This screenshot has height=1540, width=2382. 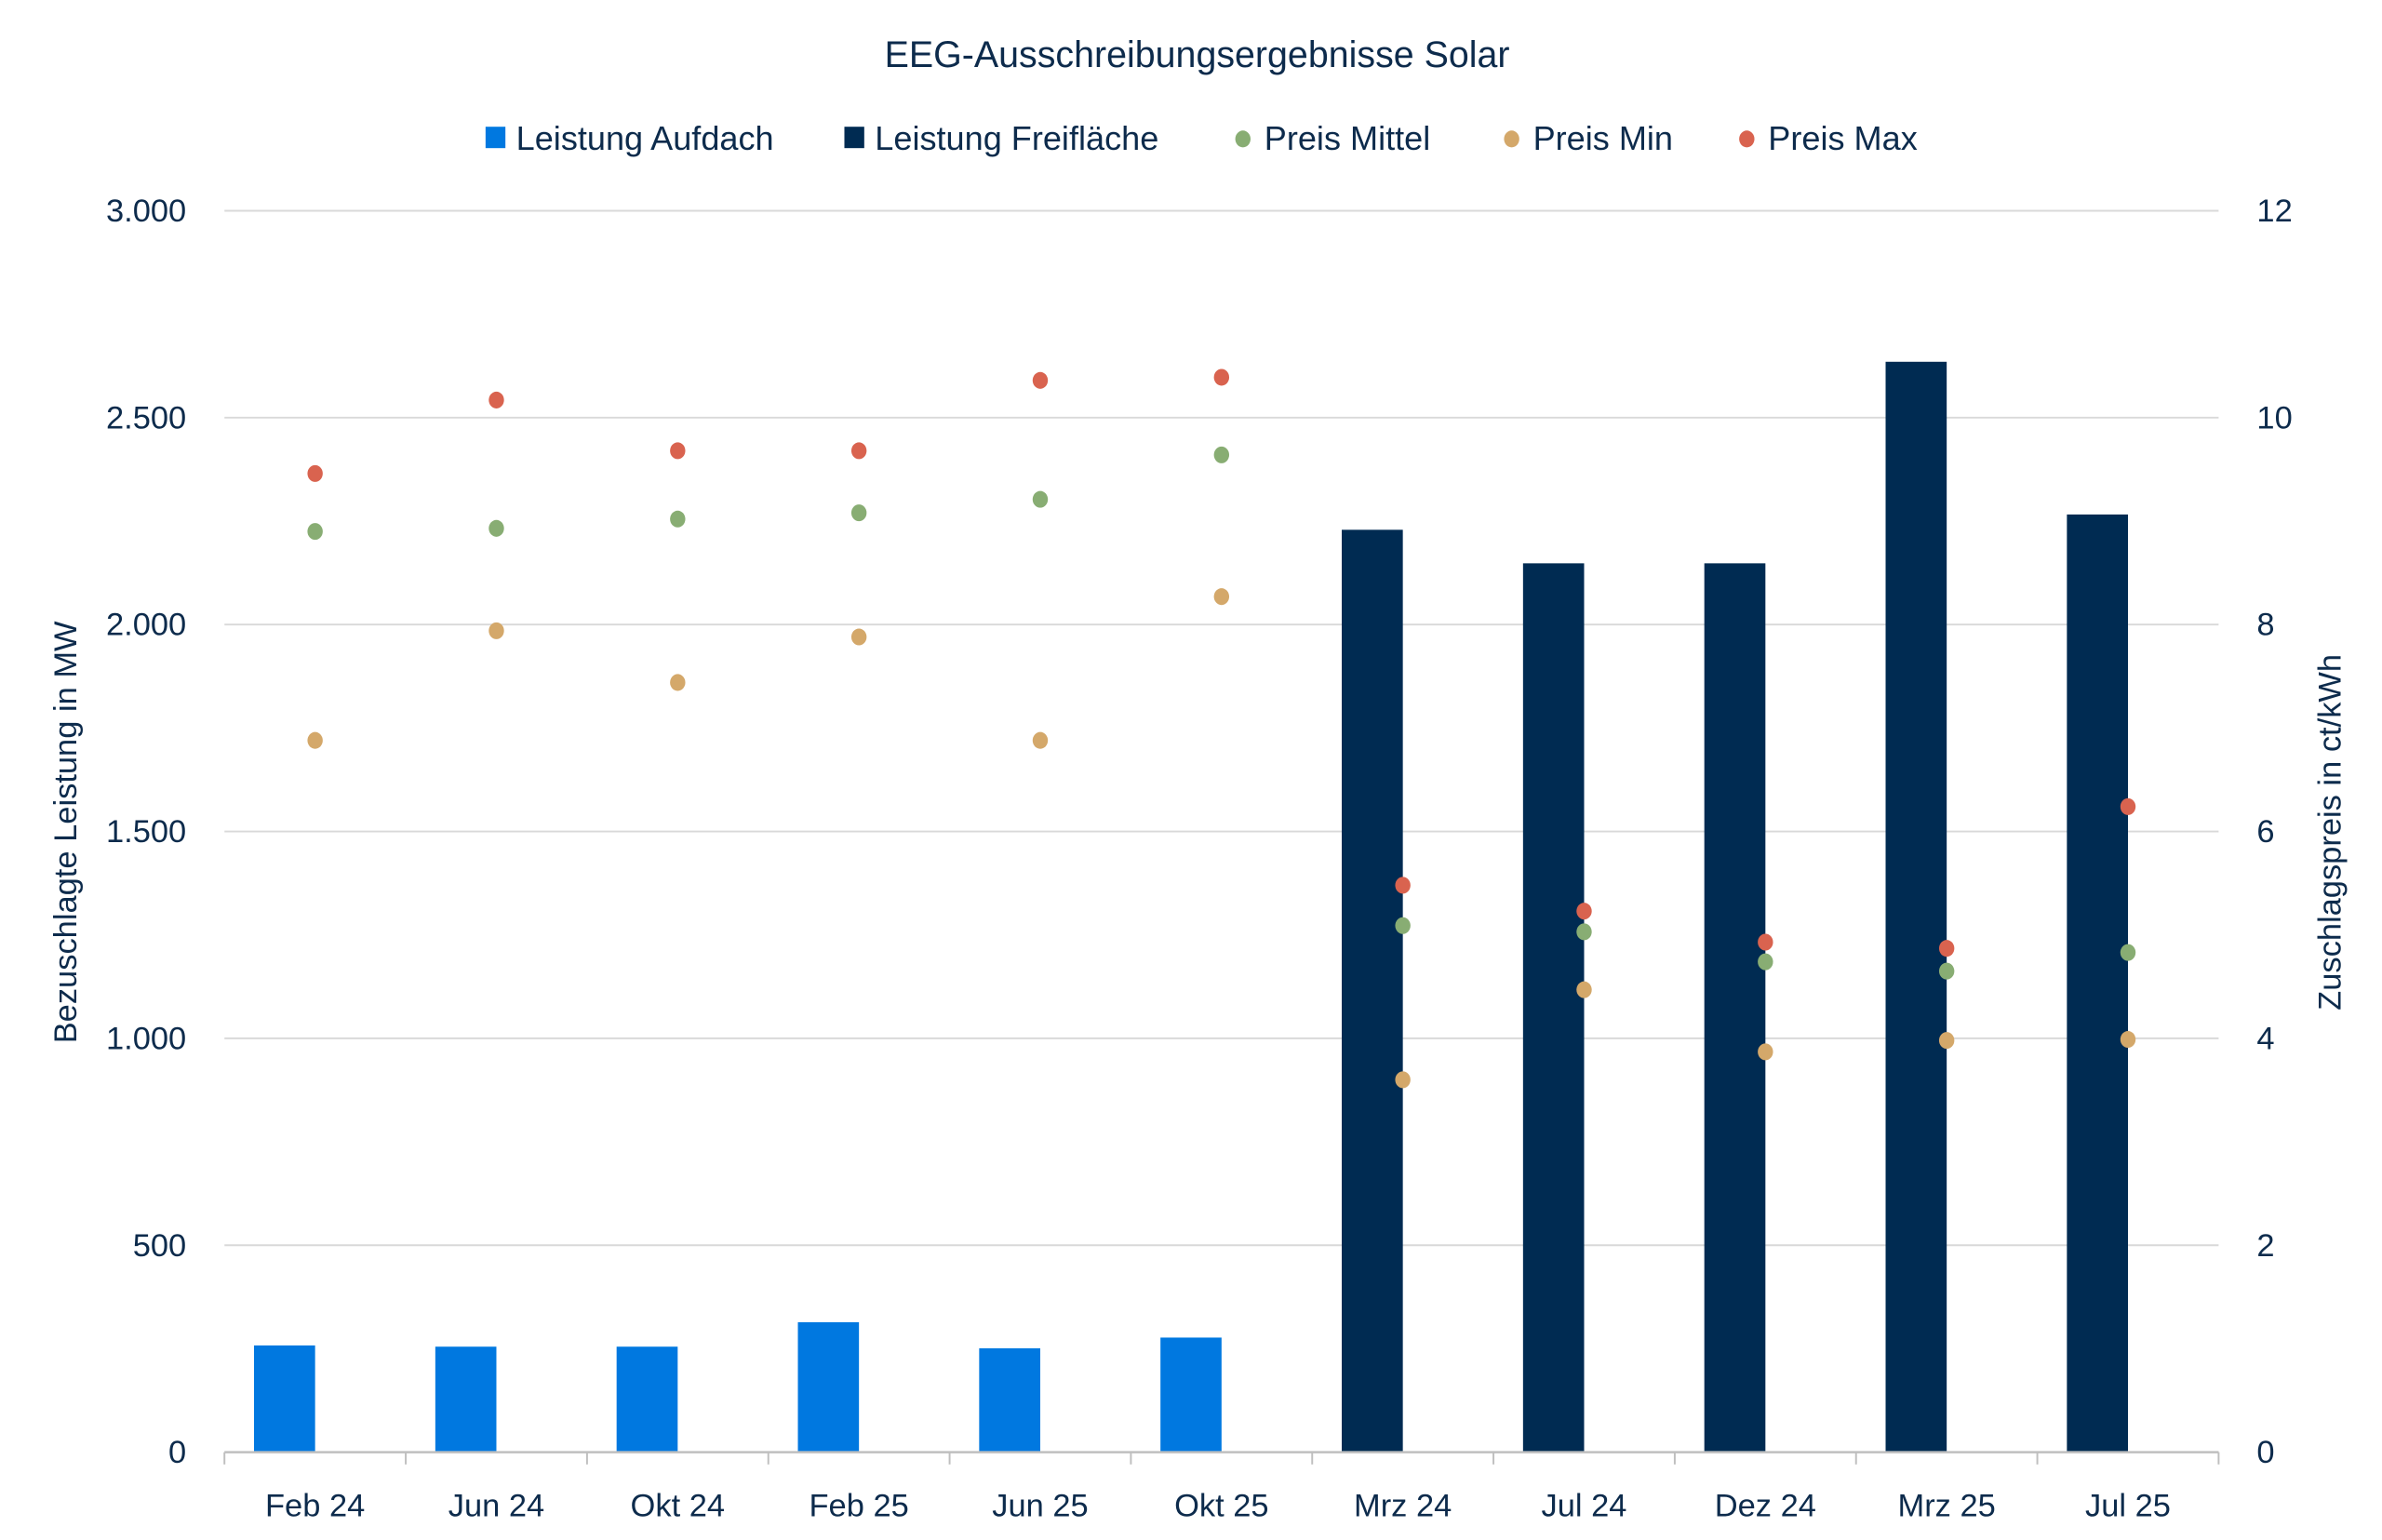 What do you see at coordinates (146, 1038) in the screenshot?
I see `y-tick-label: 1.000` at bounding box center [146, 1038].